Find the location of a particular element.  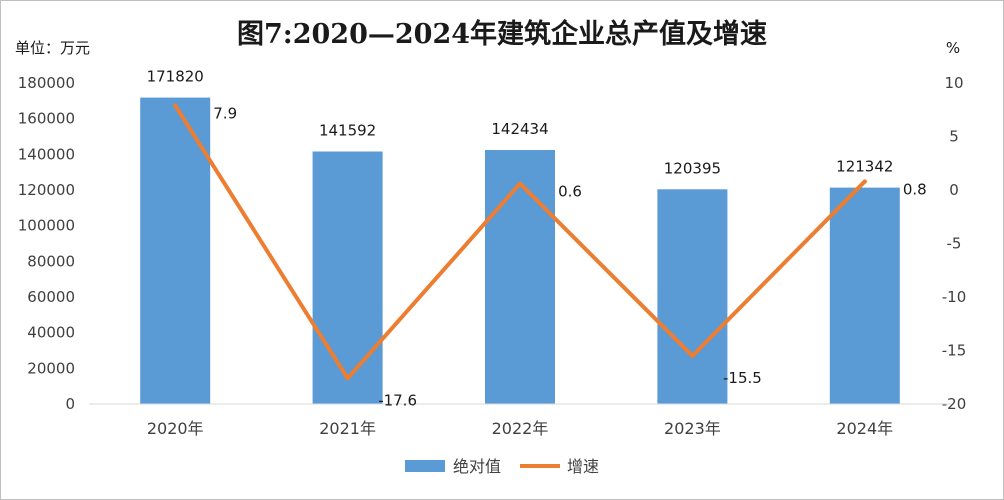

bar-value-label: 142434 is located at coordinates (519, 129).